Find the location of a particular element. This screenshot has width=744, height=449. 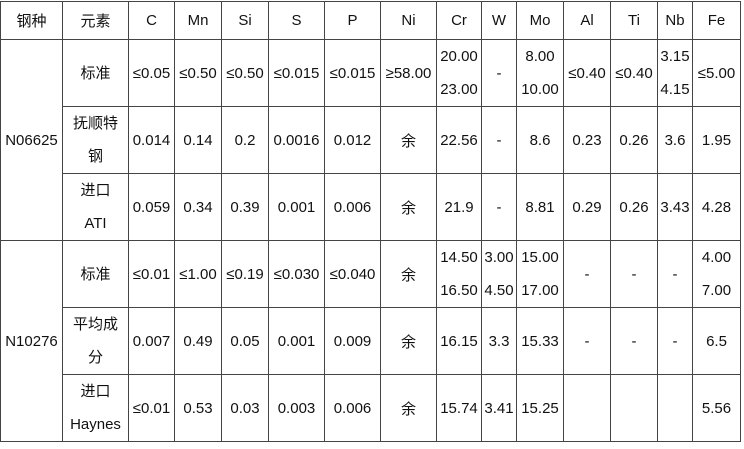

value-cell: 20.00 23.00 is located at coordinates (459, 73).